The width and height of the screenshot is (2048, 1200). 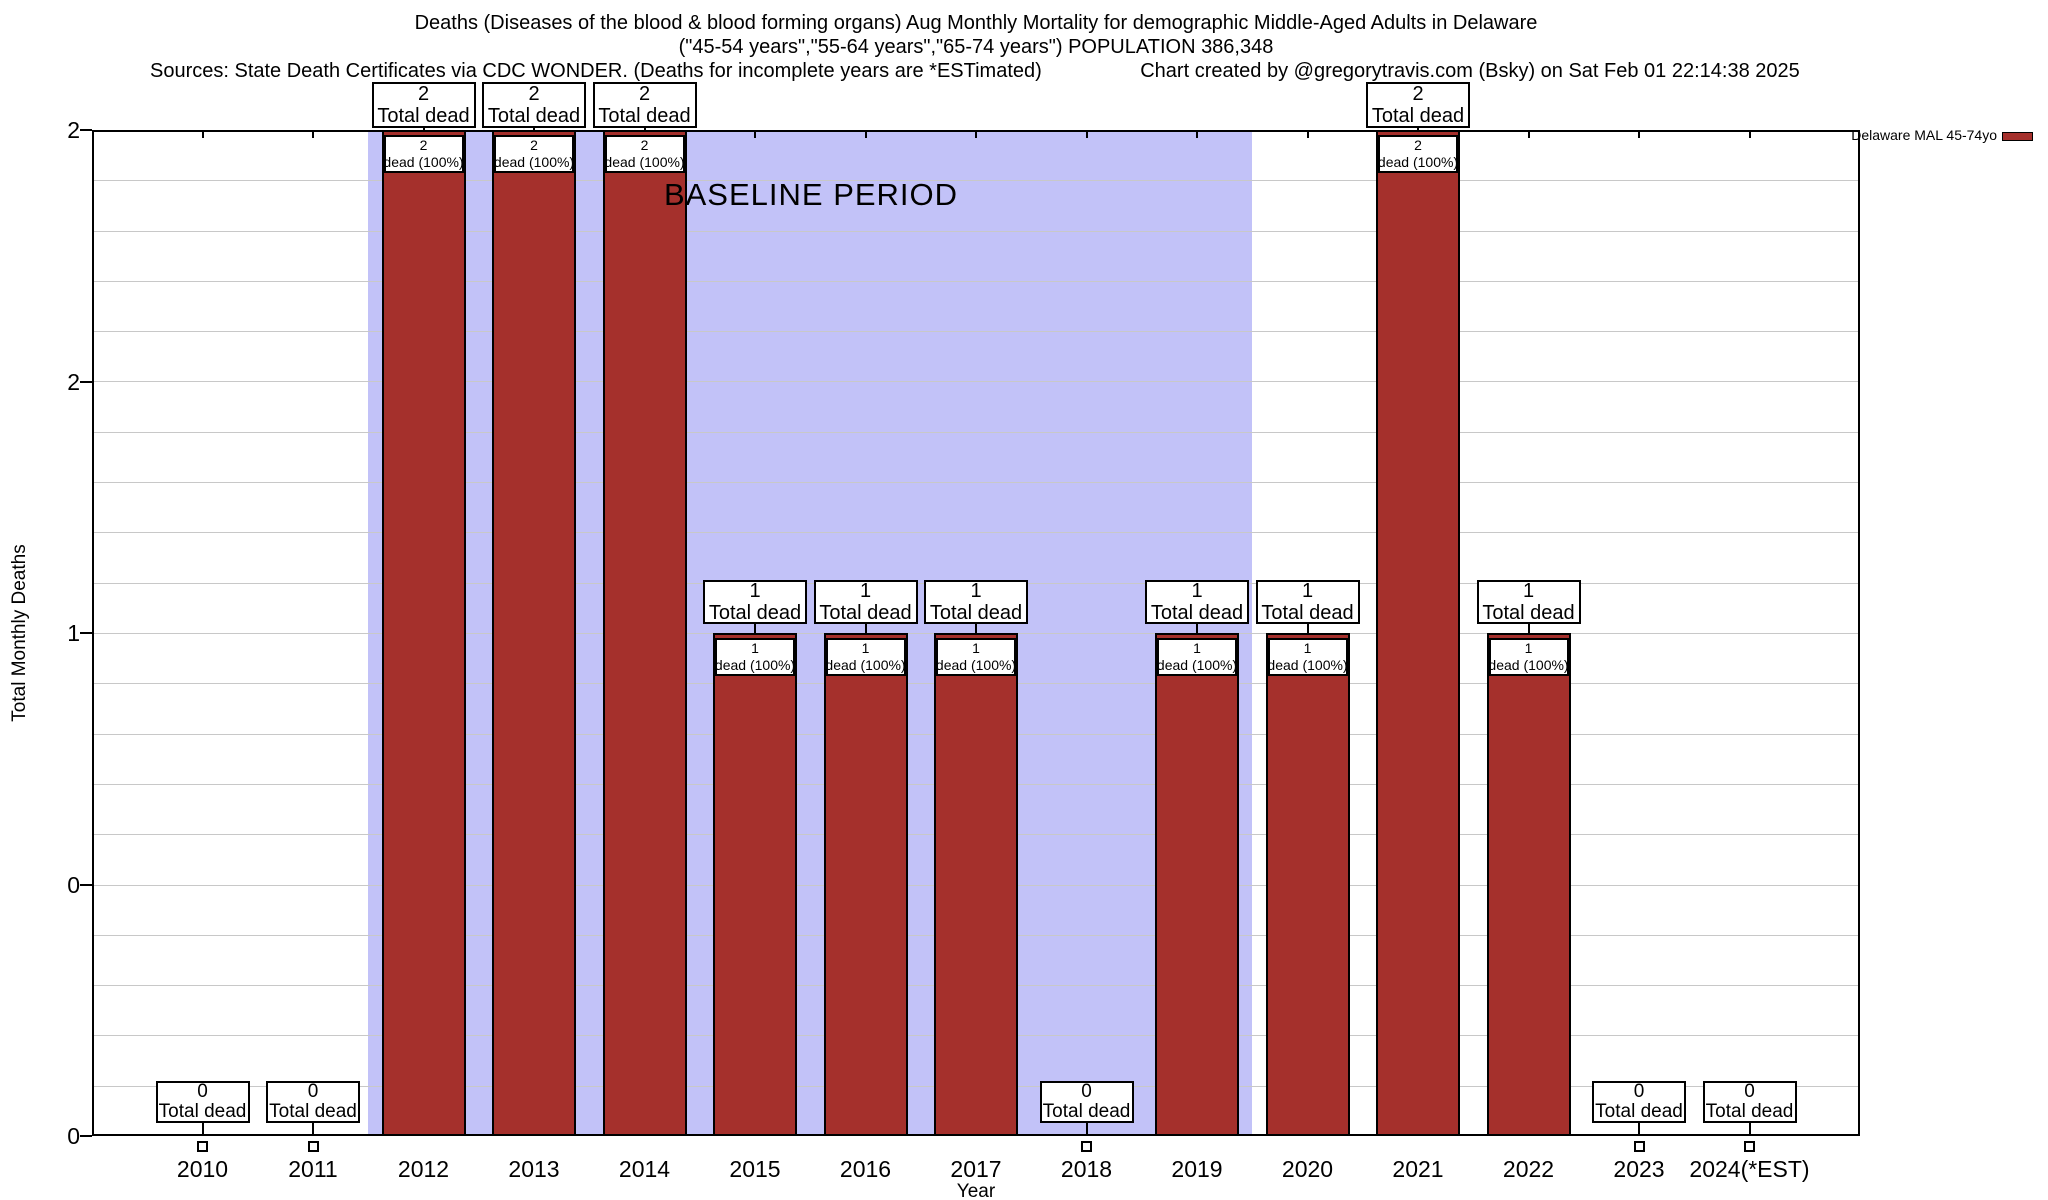 I want to click on legend-swatch, so click(x=2017, y=136).